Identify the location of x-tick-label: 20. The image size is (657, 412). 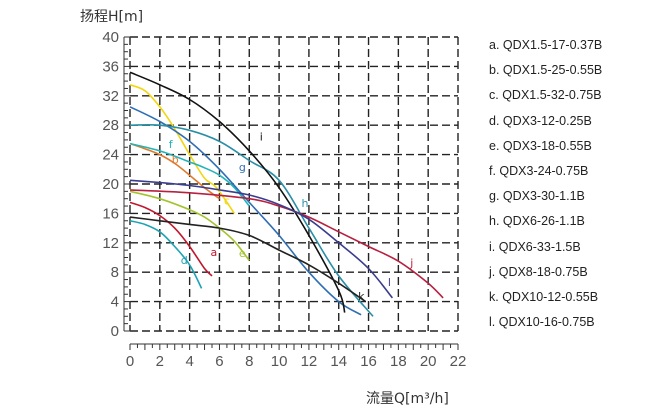
(428, 361).